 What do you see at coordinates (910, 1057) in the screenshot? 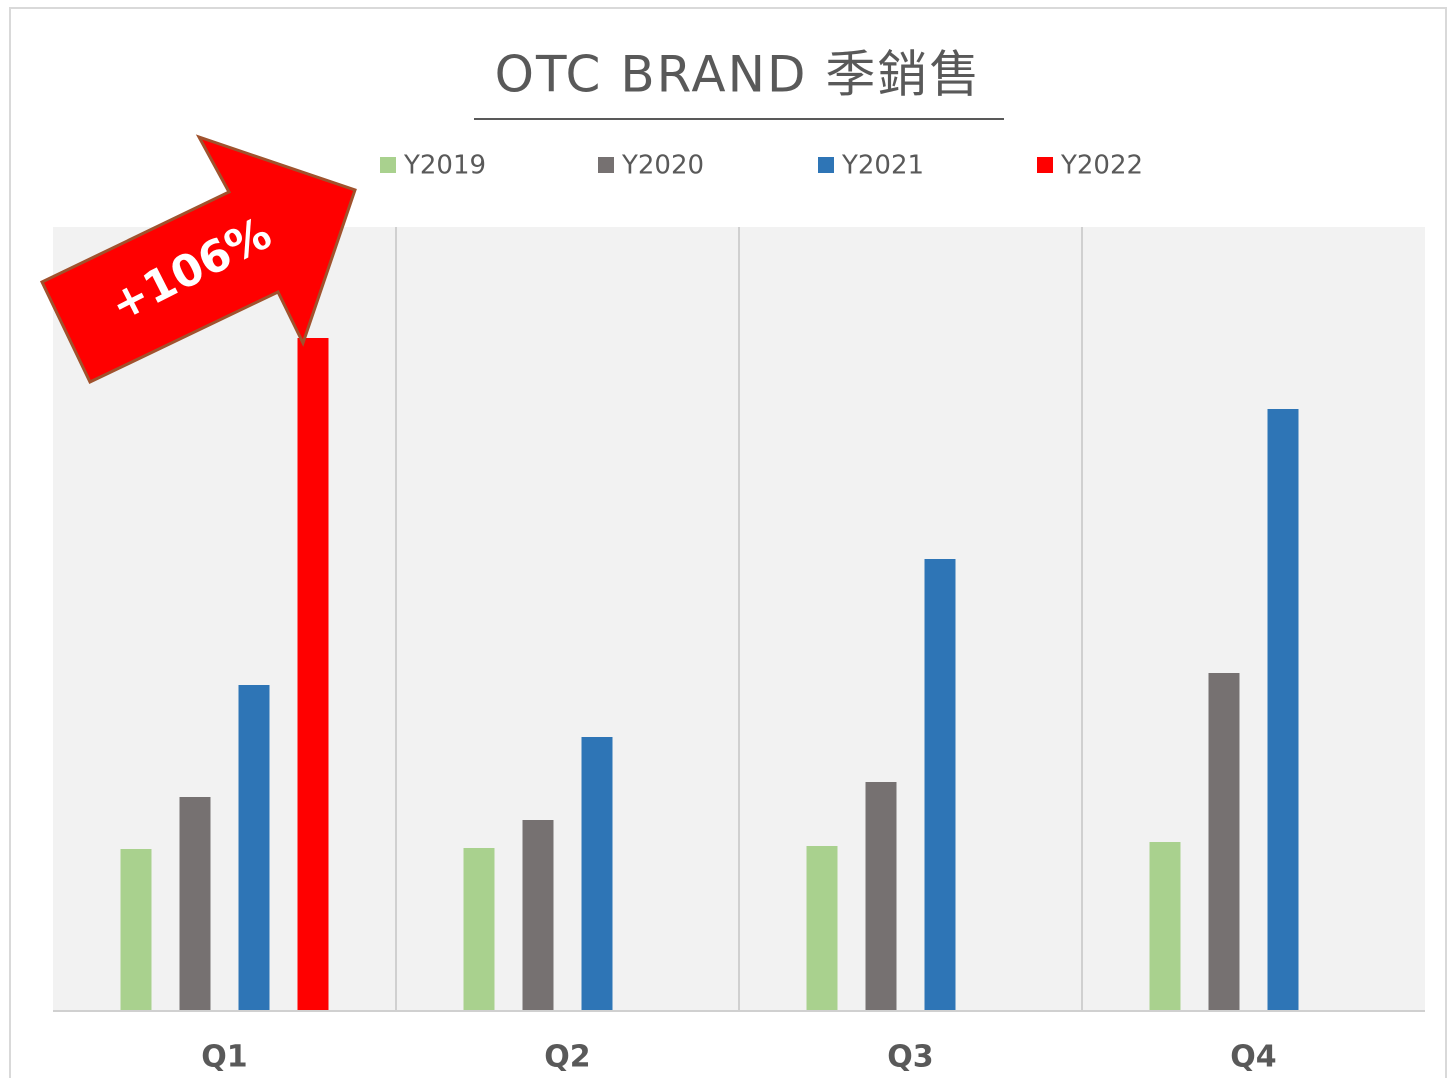
I see `x-tick-label: Q3` at bounding box center [910, 1057].